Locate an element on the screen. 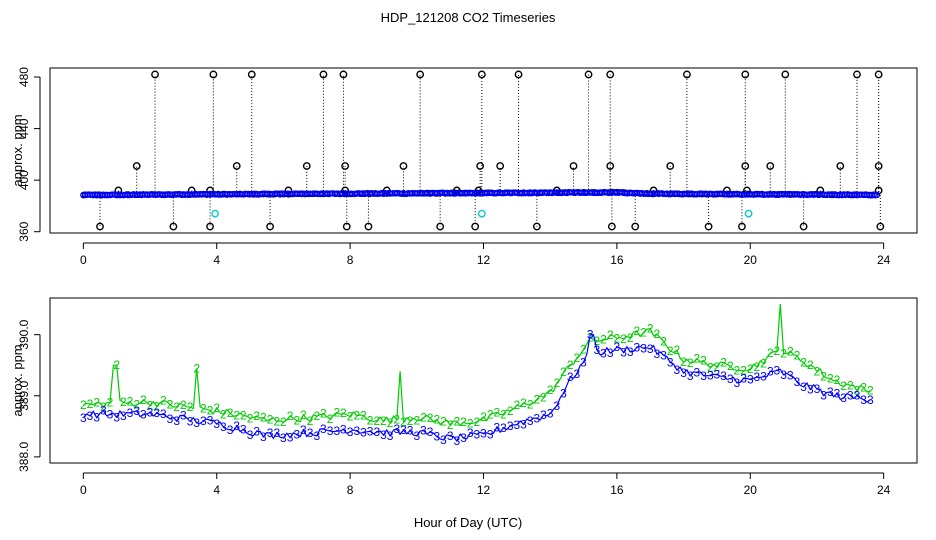  bottom-x-tick-label: 8 is located at coordinates (350, 490).